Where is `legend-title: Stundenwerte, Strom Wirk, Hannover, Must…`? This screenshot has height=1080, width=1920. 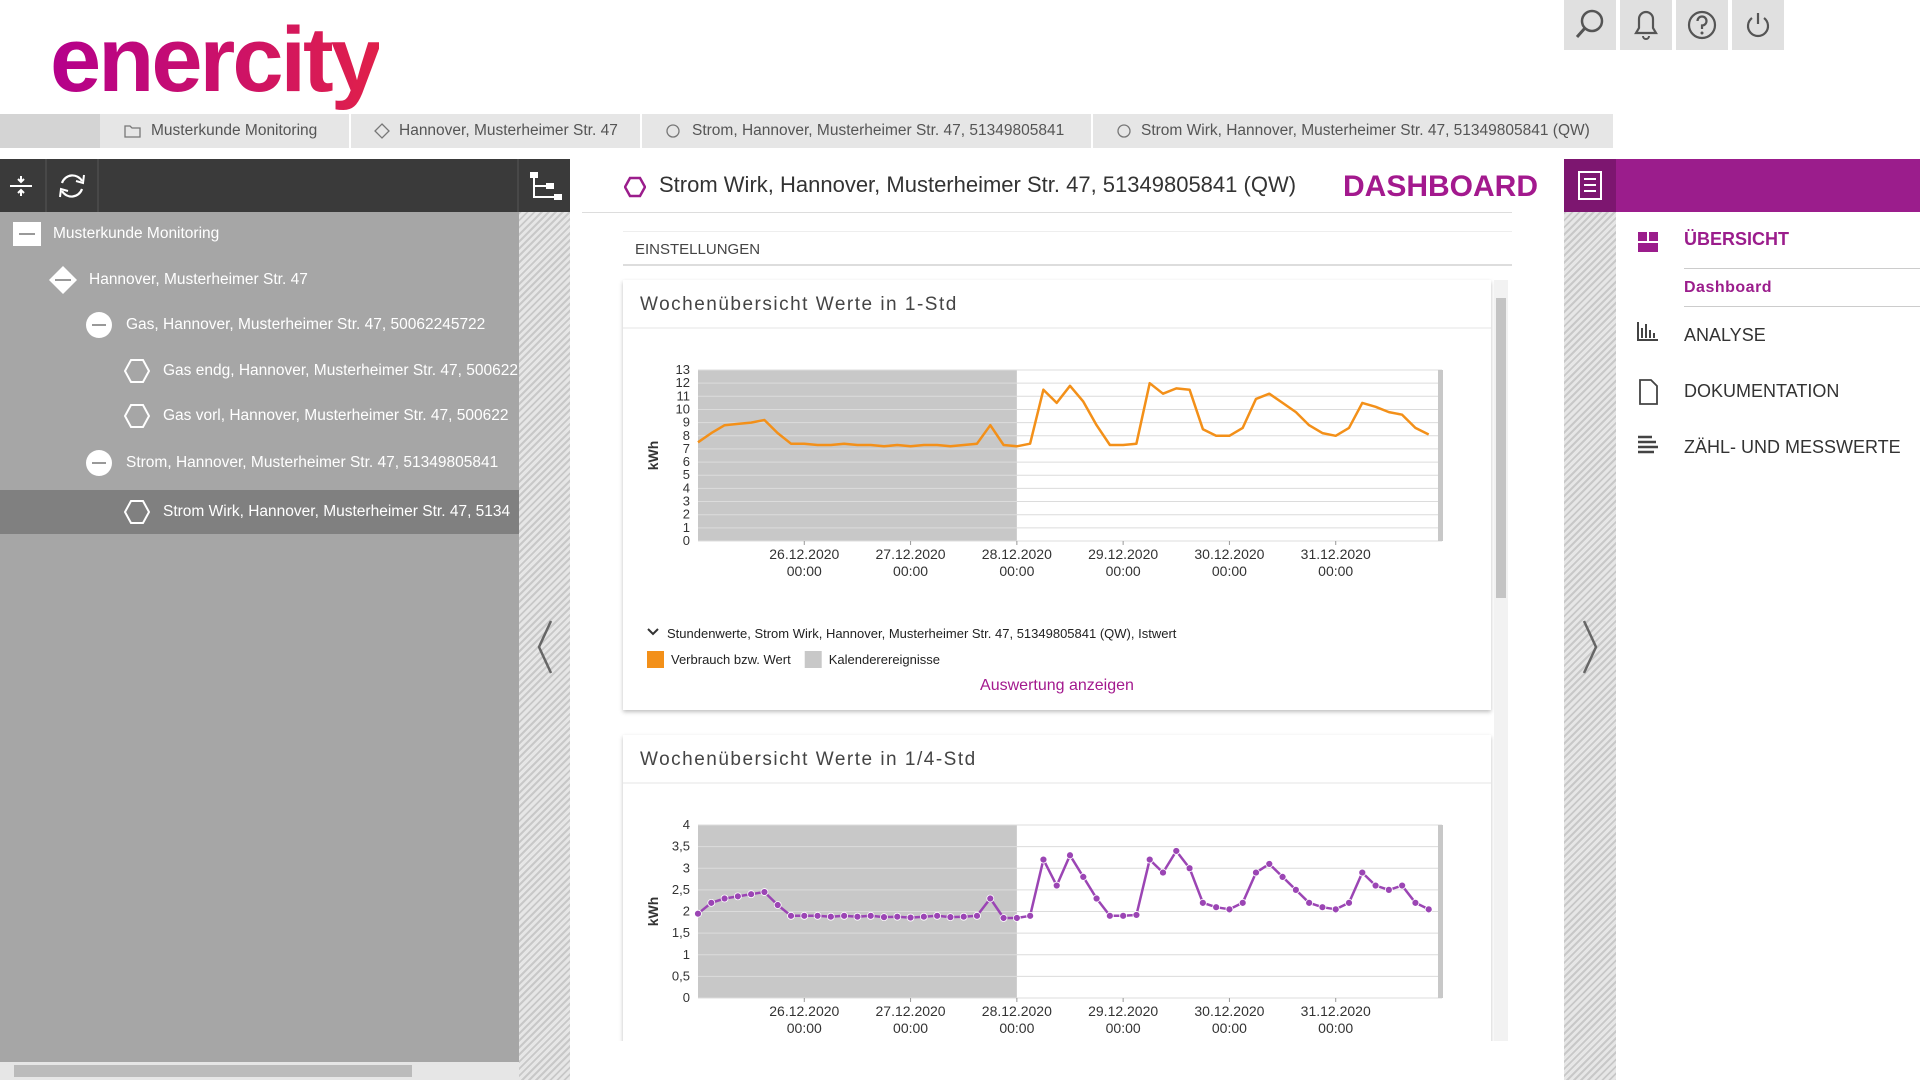
legend-title: Stundenwerte, Strom Wirk, Hannover, Must… is located at coordinates (922, 633).